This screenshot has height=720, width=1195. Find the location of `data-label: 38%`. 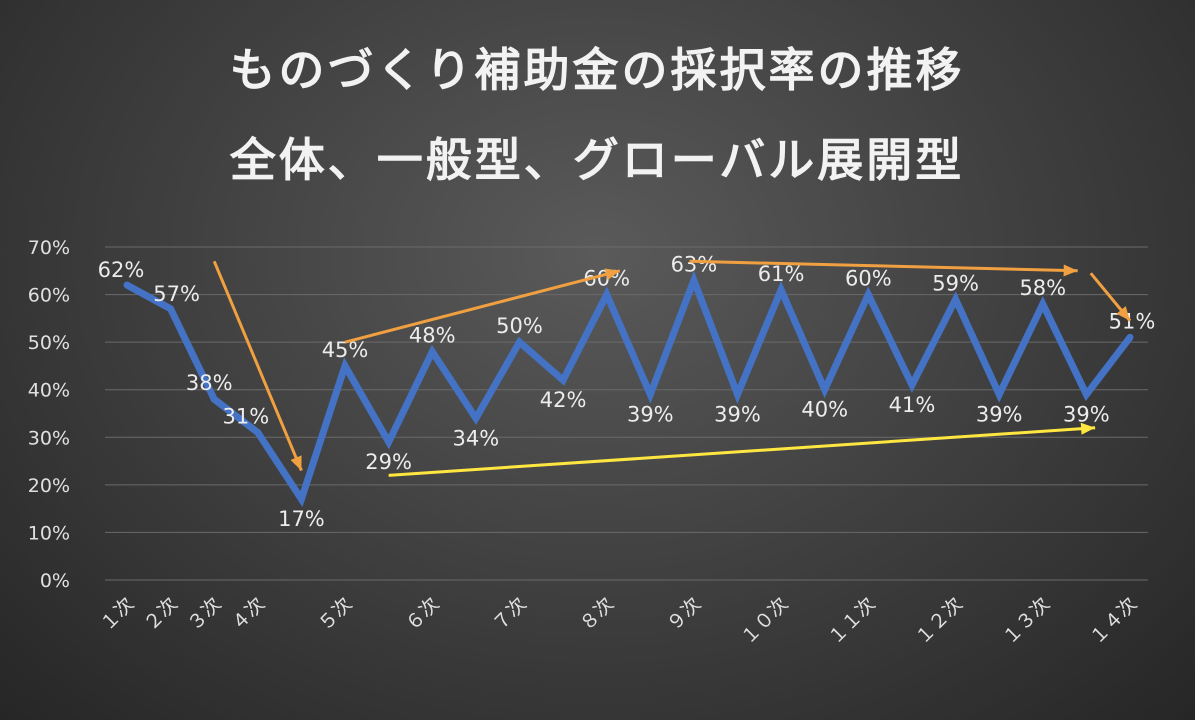

data-label: 38% is located at coordinates (209, 383).